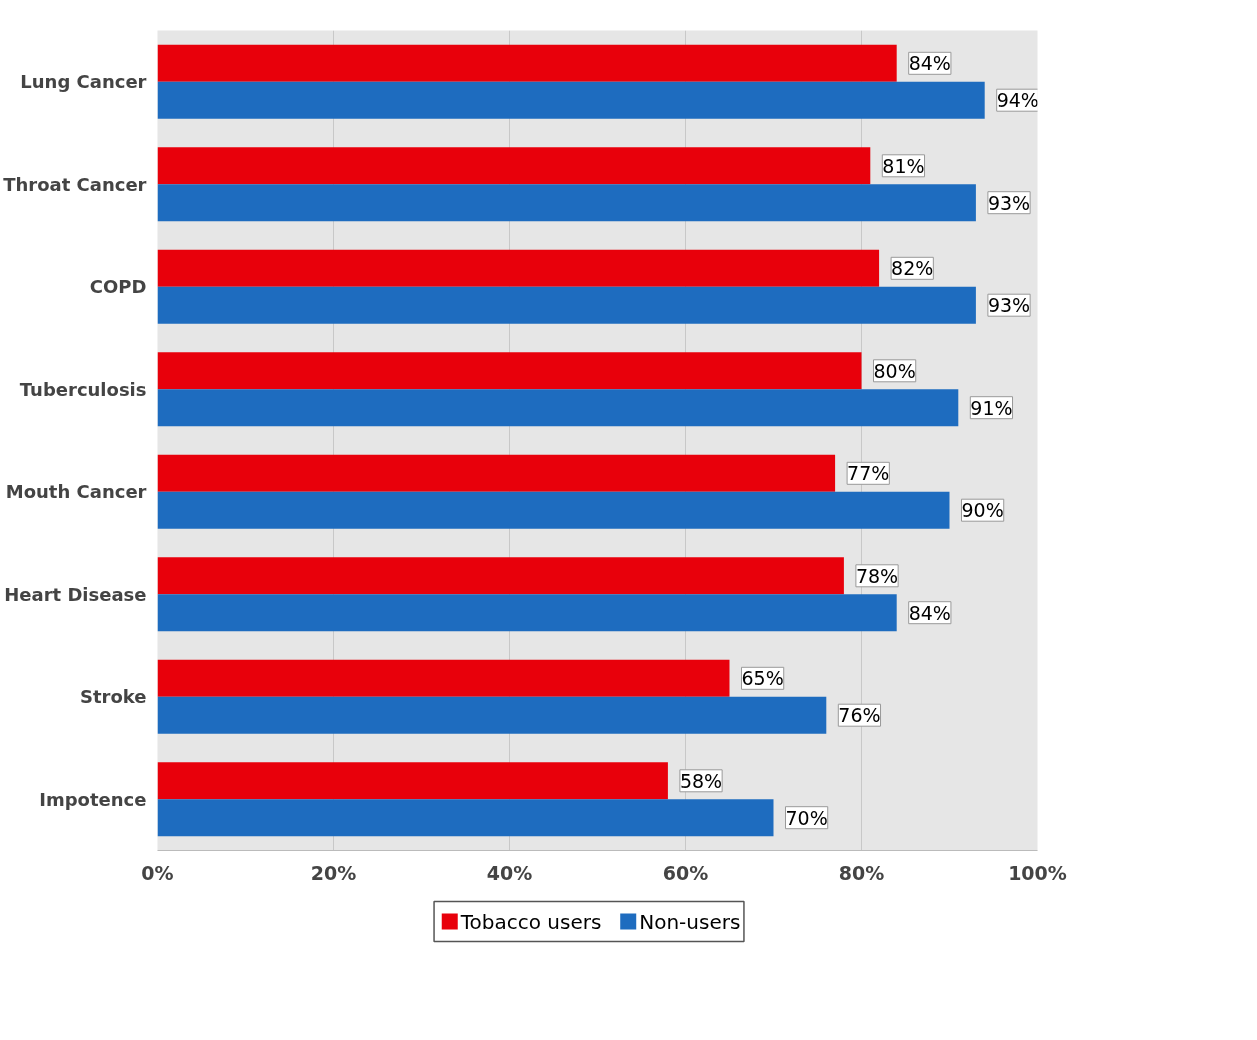 This screenshot has width=1257, height=1040. I want to click on legend-label: Non-users, so click(690, 921).